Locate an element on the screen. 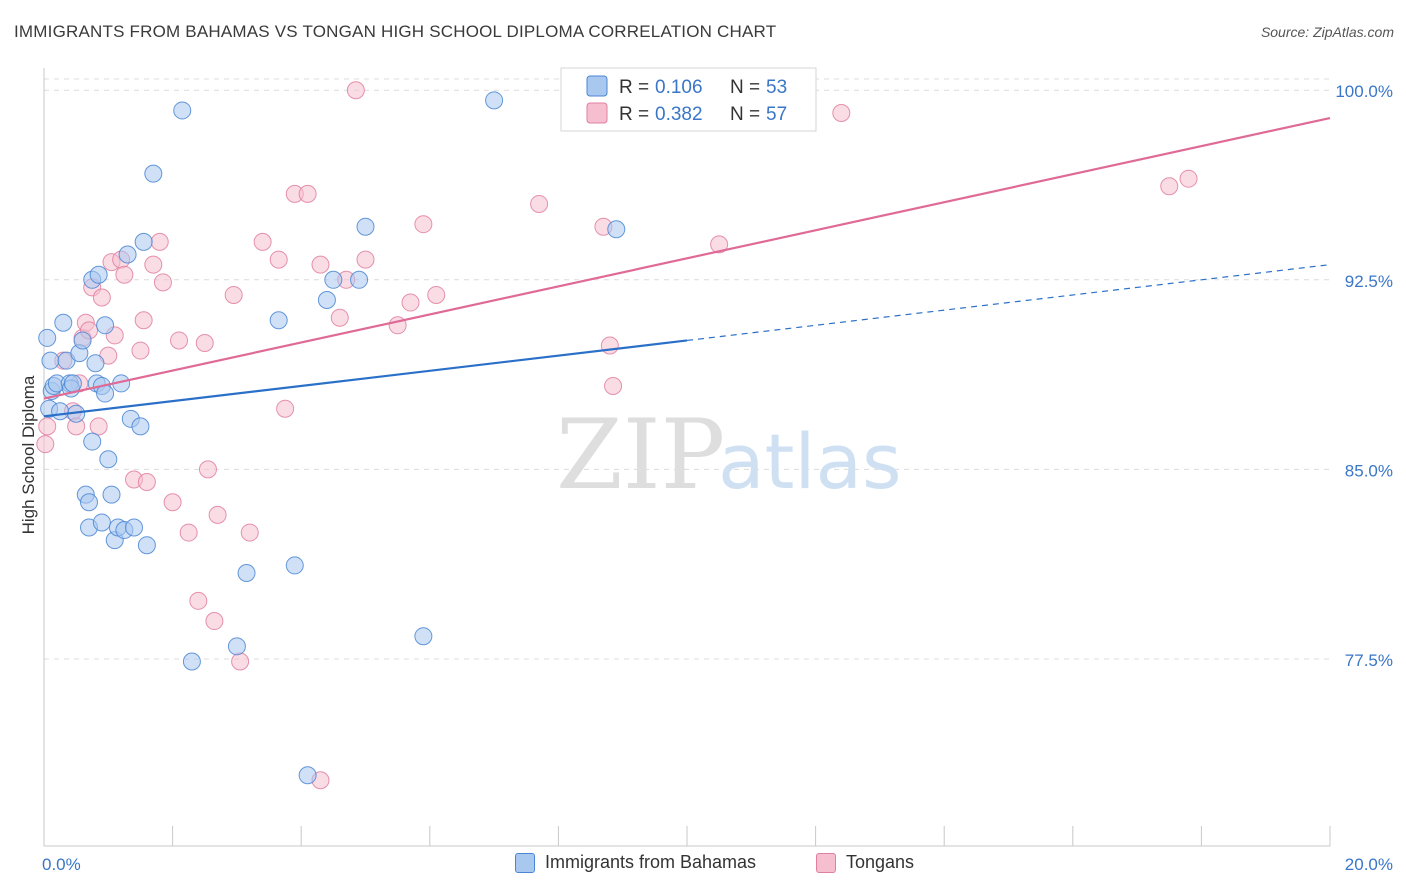  legend-label-bahamas: Immigrants from Bahamas is located at coordinates (651, 862).